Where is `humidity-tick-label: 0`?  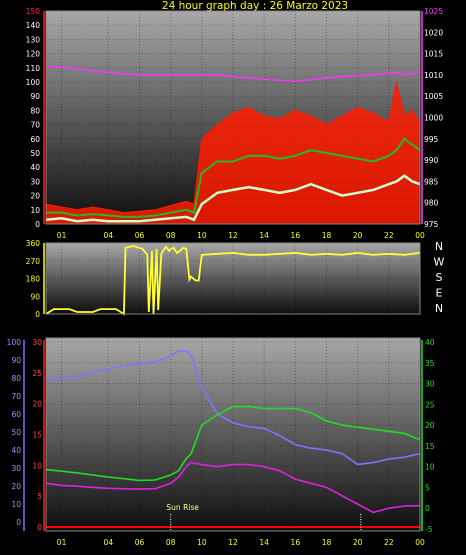
humidity-tick-label: 0 is located at coordinates (18, 522).